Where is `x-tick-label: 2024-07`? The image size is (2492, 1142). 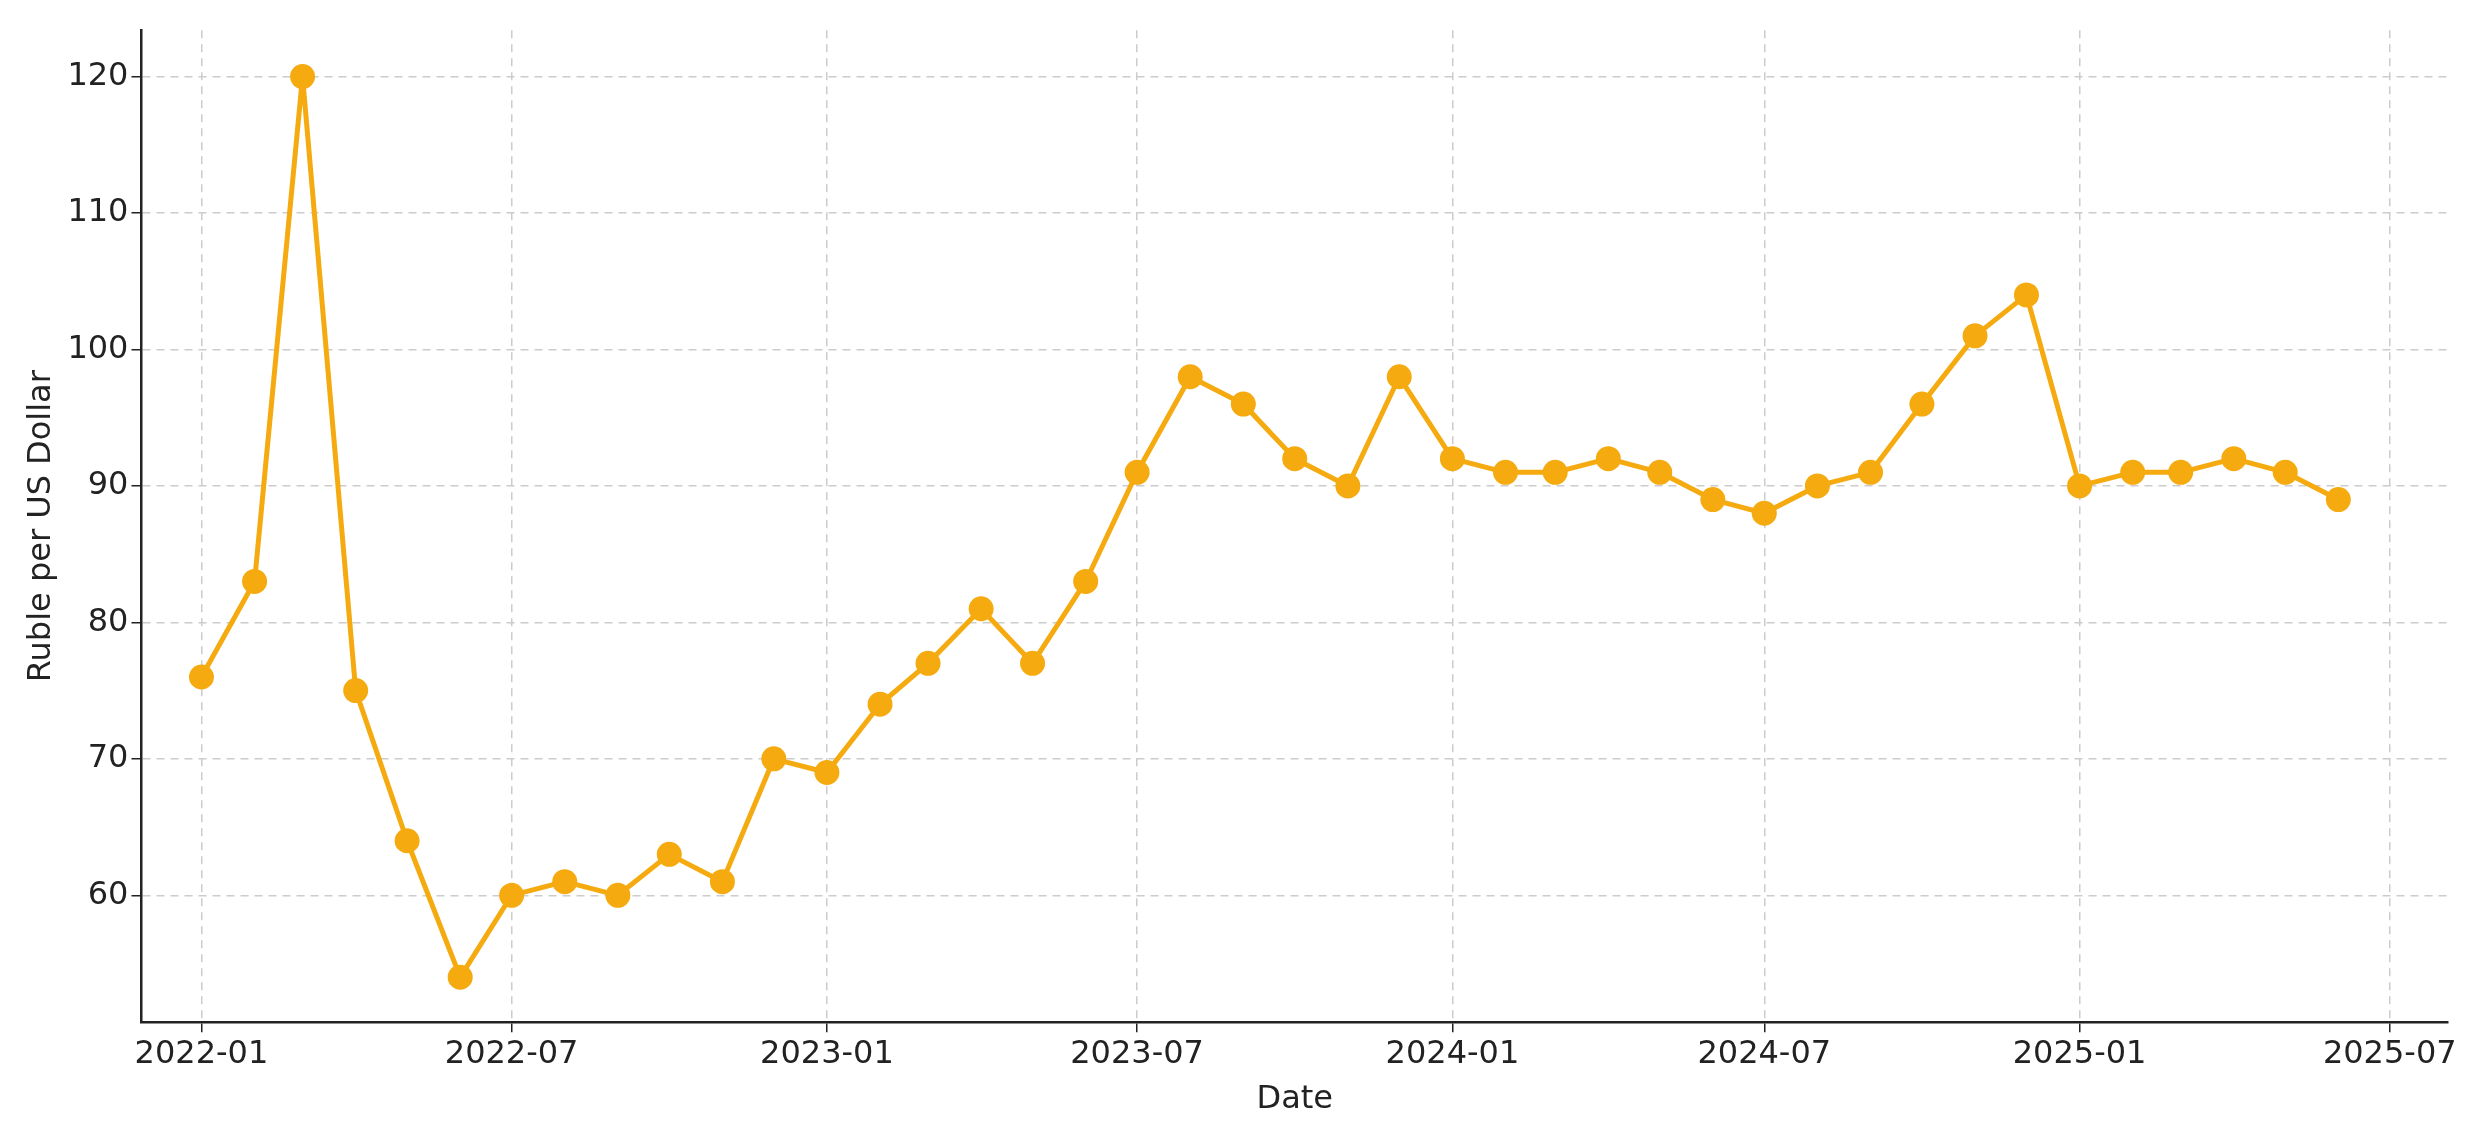 x-tick-label: 2024-07 is located at coordinates (1764, 1051).